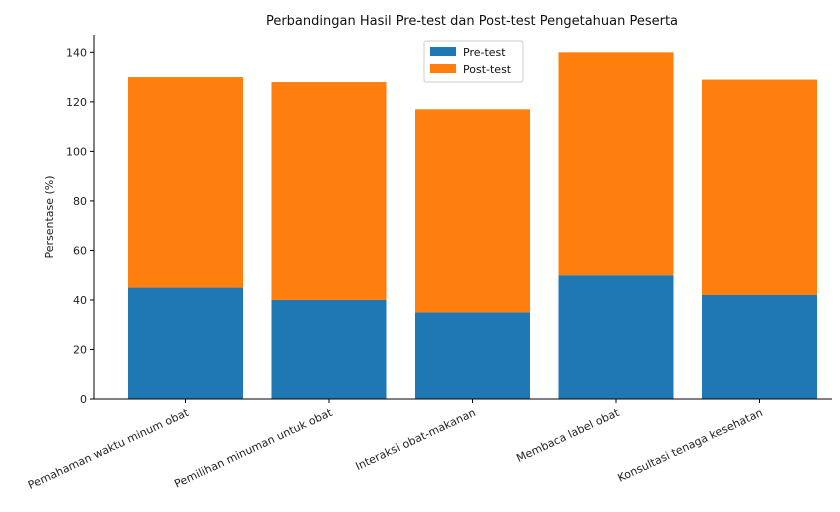 This screenshot has height=512, width=840. Describe the element at coordinates (484, 52) in the screenshot. I see `legend-label-0: Pre-test` at that location.